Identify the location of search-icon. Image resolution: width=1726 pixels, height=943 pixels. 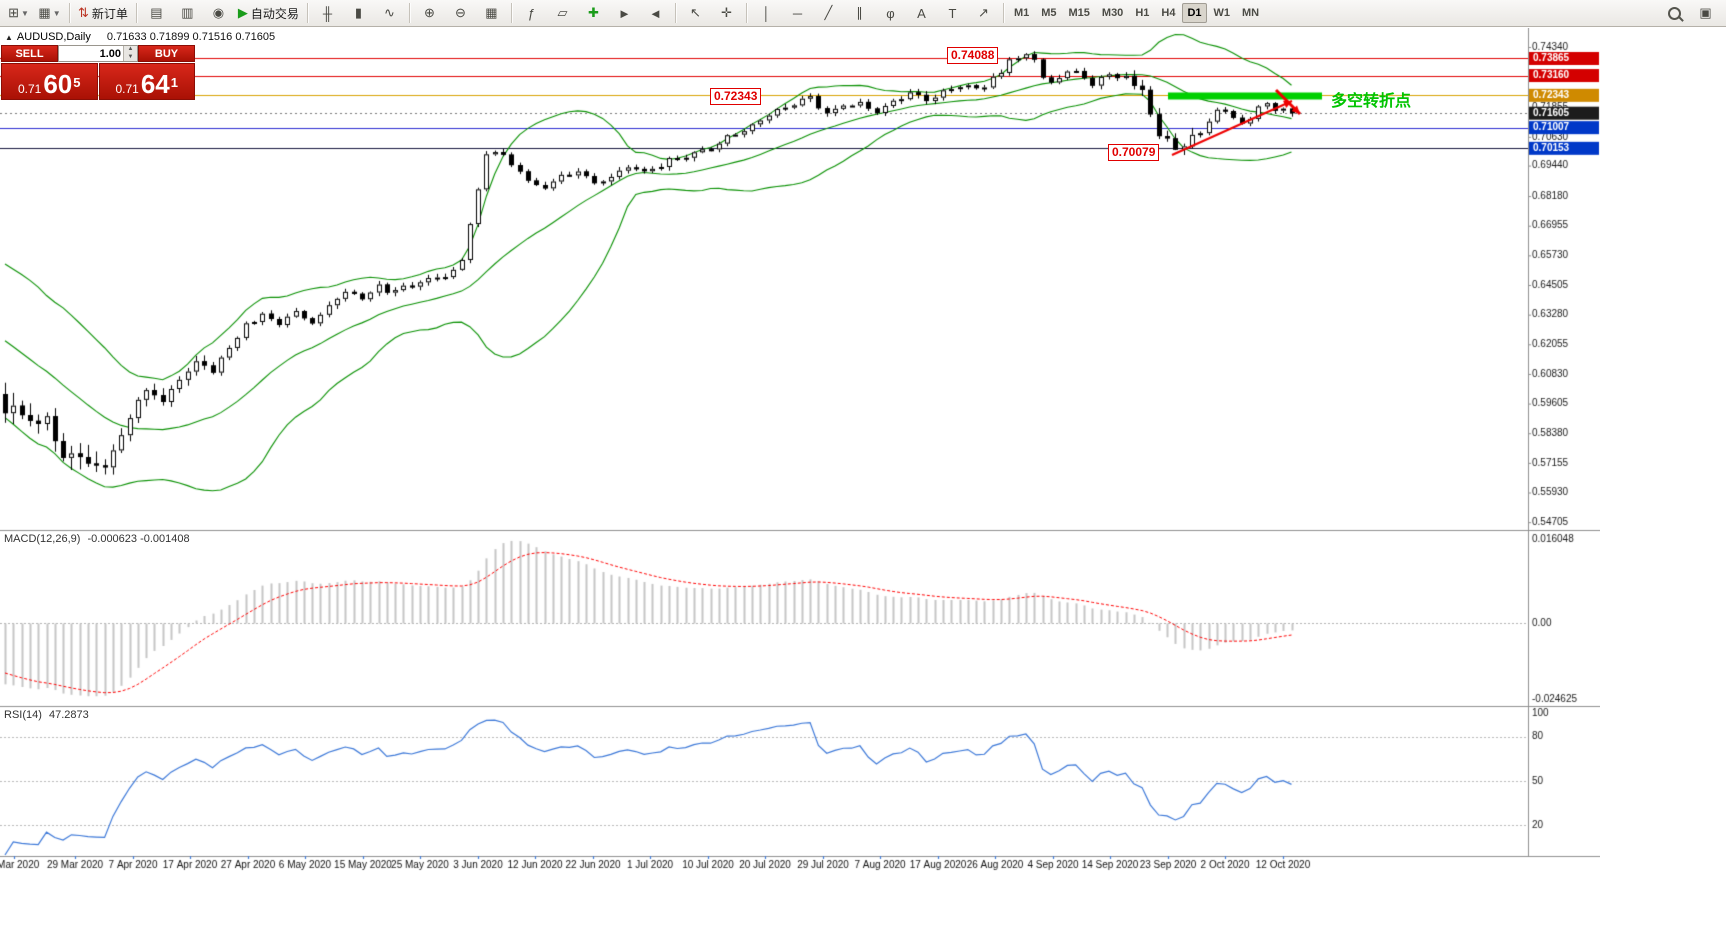
(1674, 13).